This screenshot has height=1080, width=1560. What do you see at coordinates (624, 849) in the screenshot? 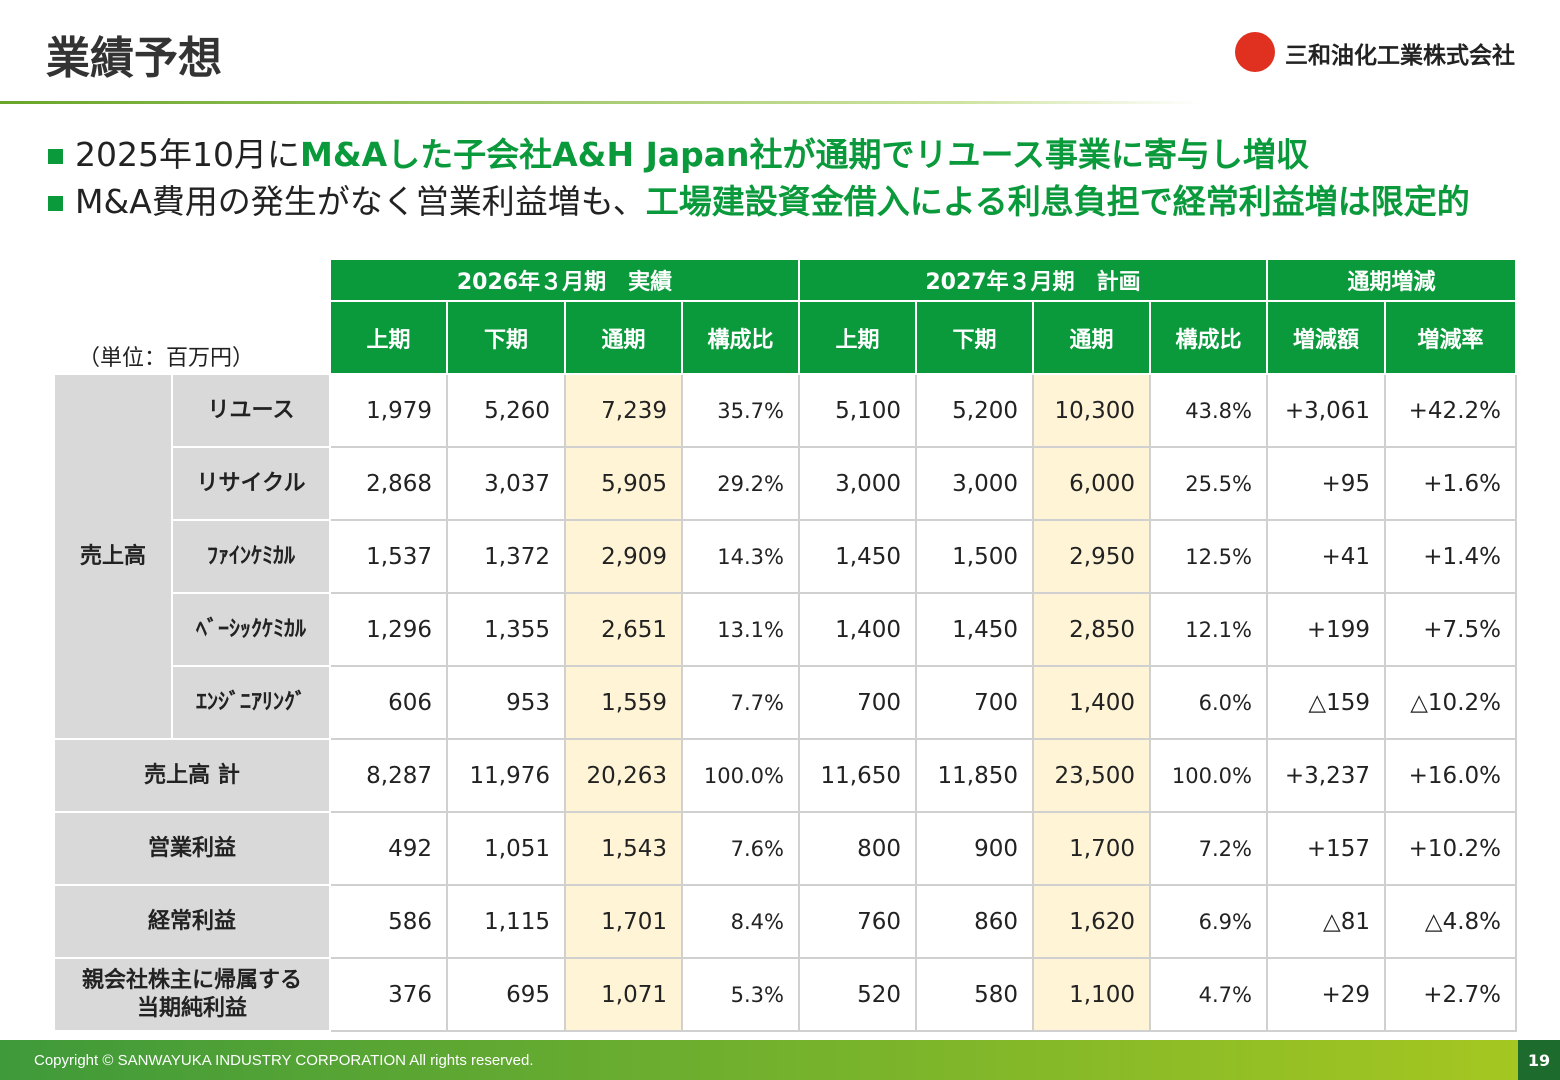
I see `table-cell: 1,543` at bounding box center [624, 849].